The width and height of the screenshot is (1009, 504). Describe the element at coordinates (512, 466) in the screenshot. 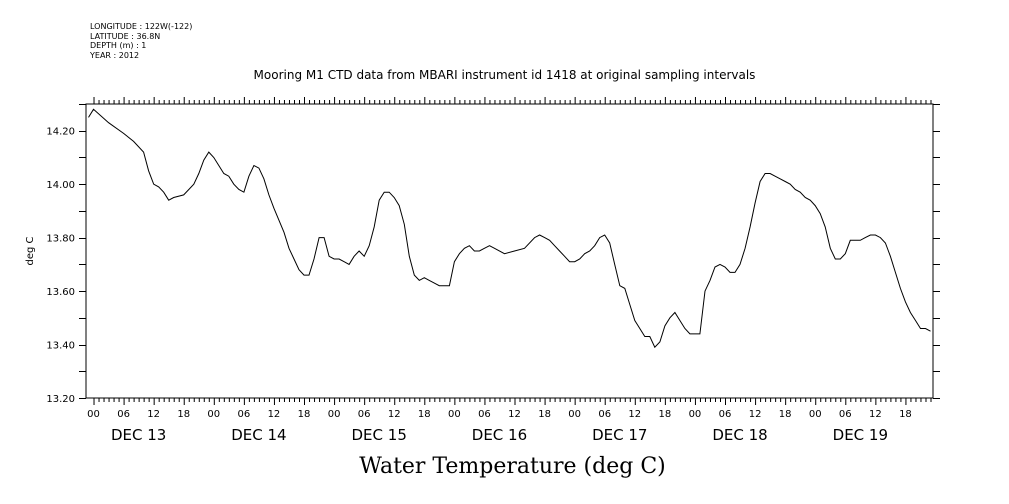

I see `x-axis-title: Water Temperature (deg C)` at that location.